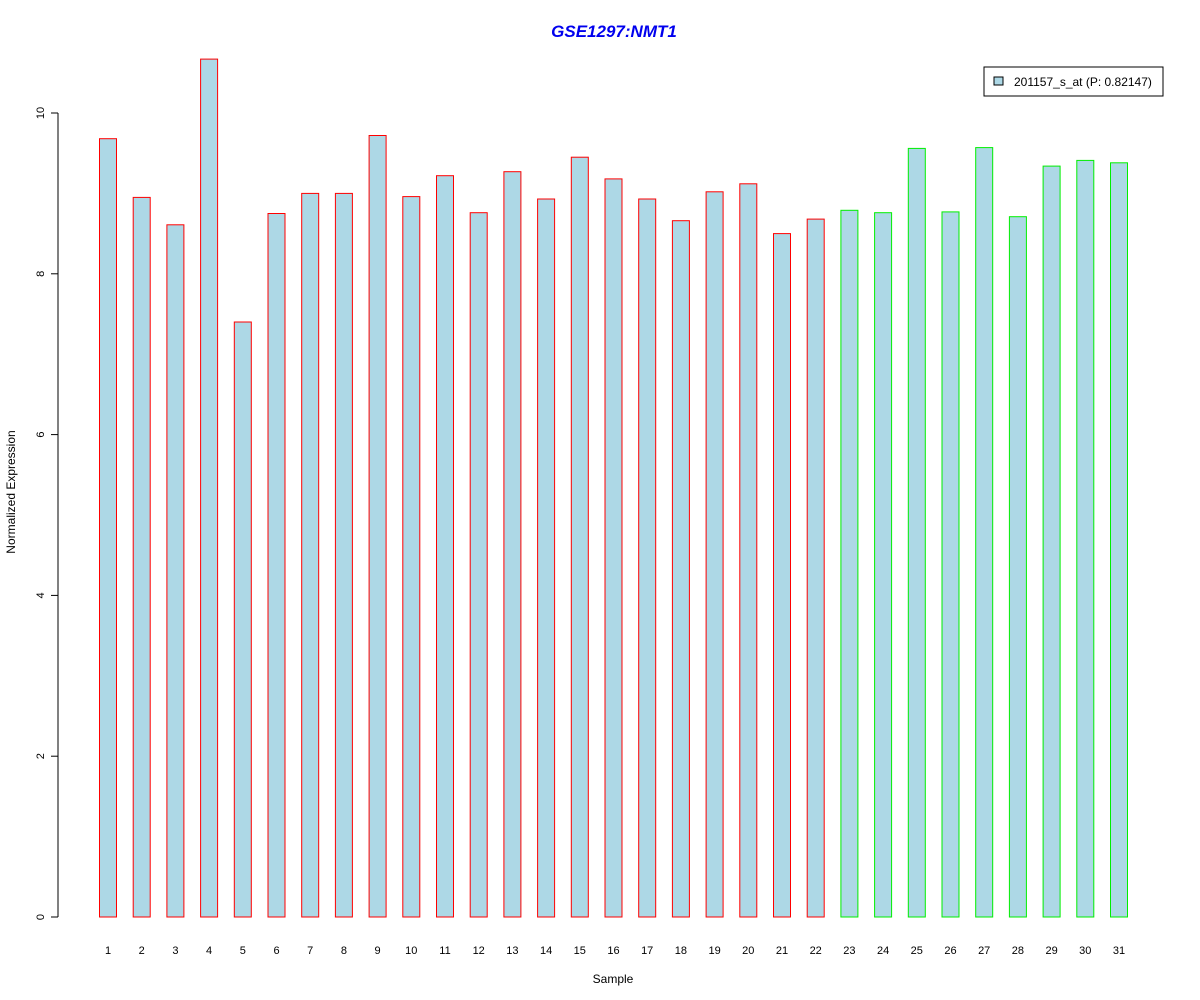 Image resolution: width=1200 pixels, height=1000 pixels. Describe the element at coordinates (613, 979) in the screenshot. I see `x-axis-label: Sample` at that location.